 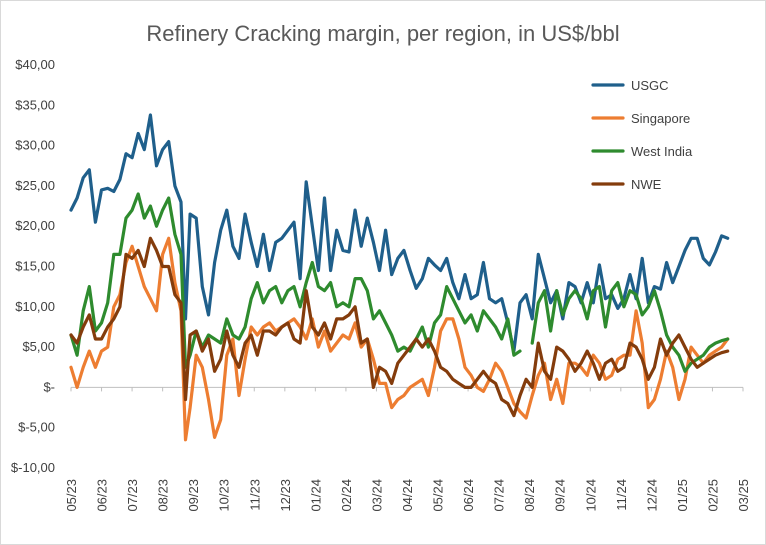 I want to click on x-tick-label: 02/24, so click(x=346, y=495).